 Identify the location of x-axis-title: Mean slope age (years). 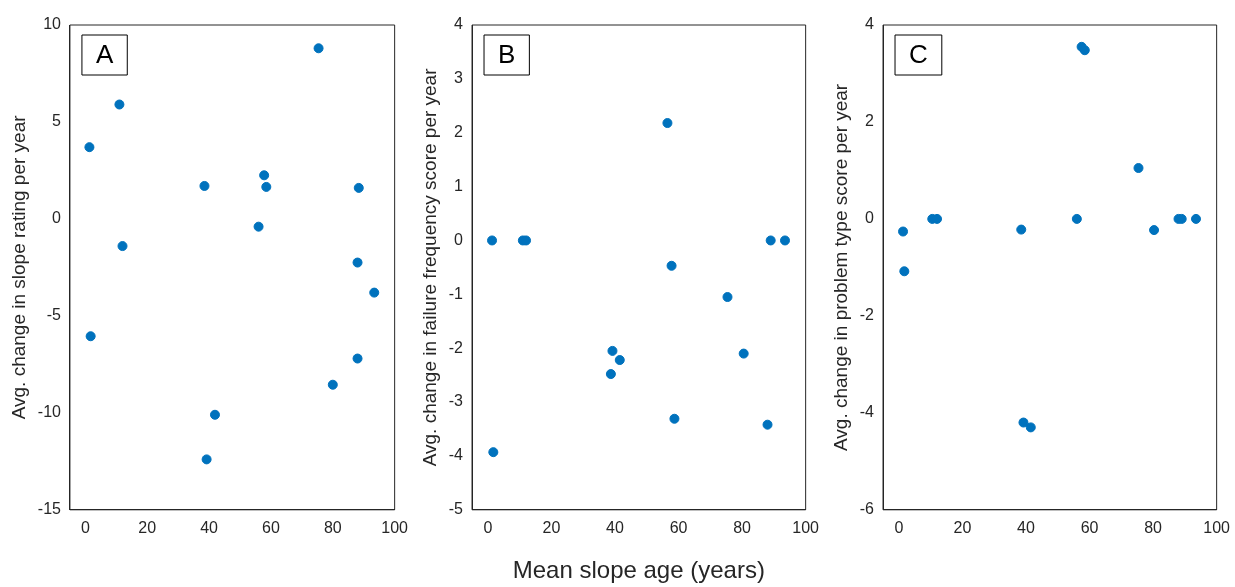
(638, 569).